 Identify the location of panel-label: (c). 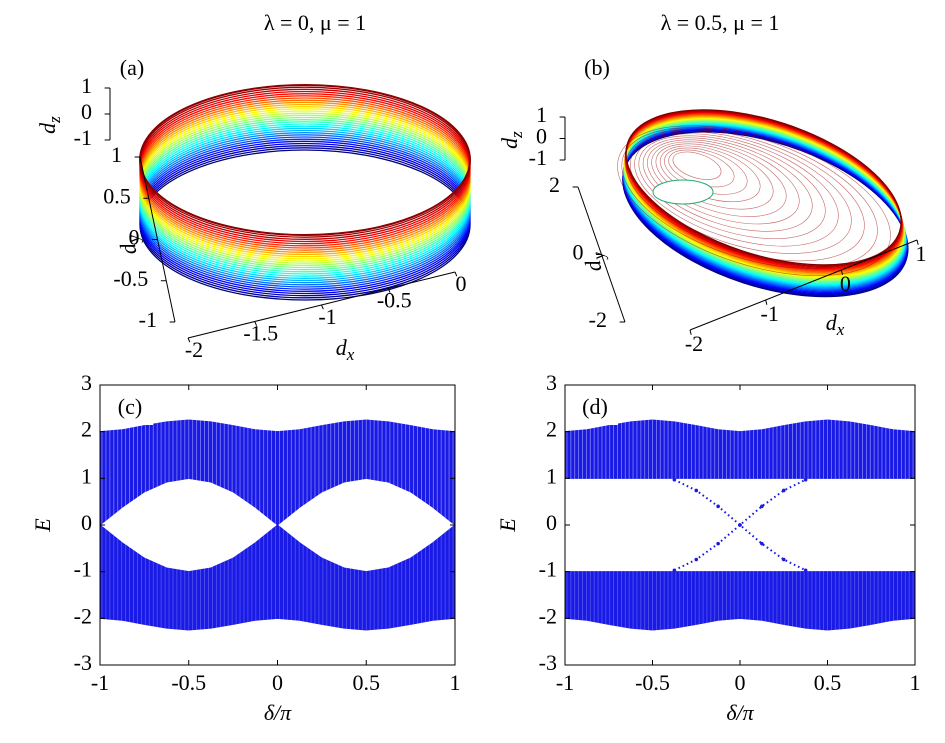
(130, 406).